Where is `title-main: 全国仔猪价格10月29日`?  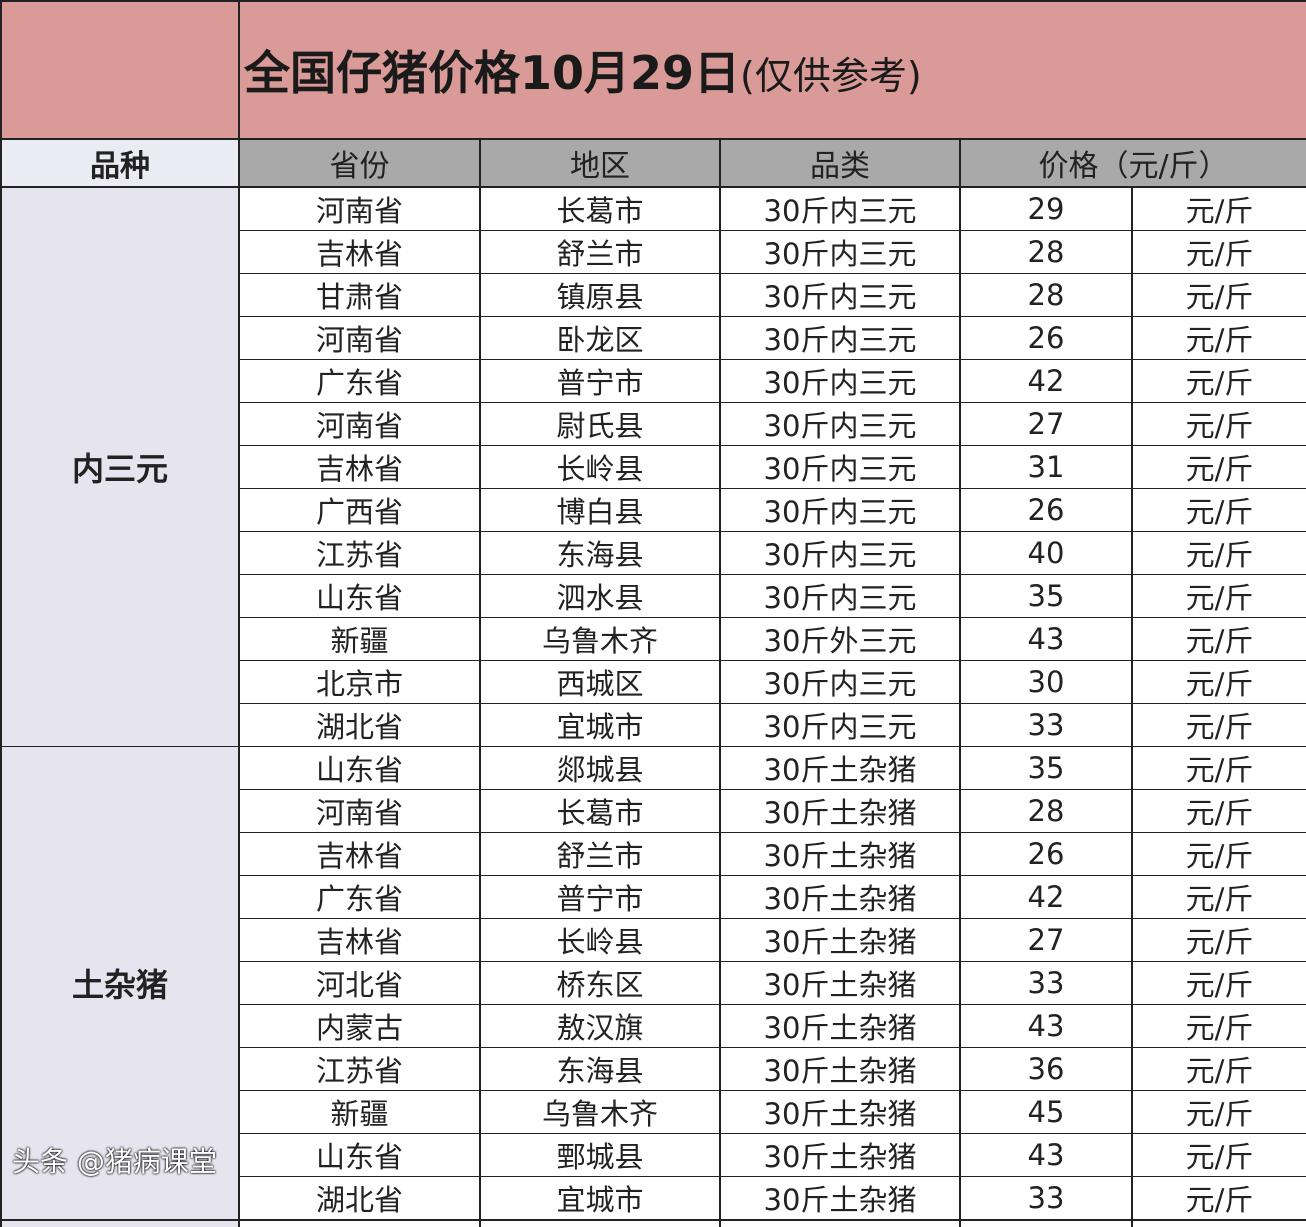 title-main: 全国仔猪价格10月29日 is located at coordinates (492, 73).